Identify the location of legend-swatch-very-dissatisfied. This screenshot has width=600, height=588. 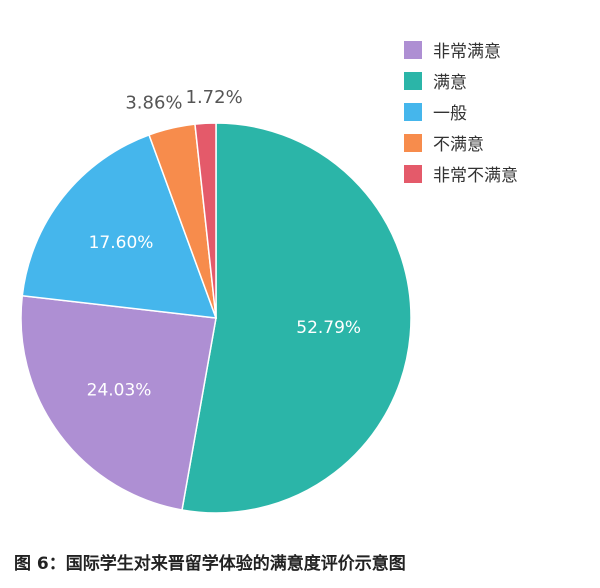
(413, 173).